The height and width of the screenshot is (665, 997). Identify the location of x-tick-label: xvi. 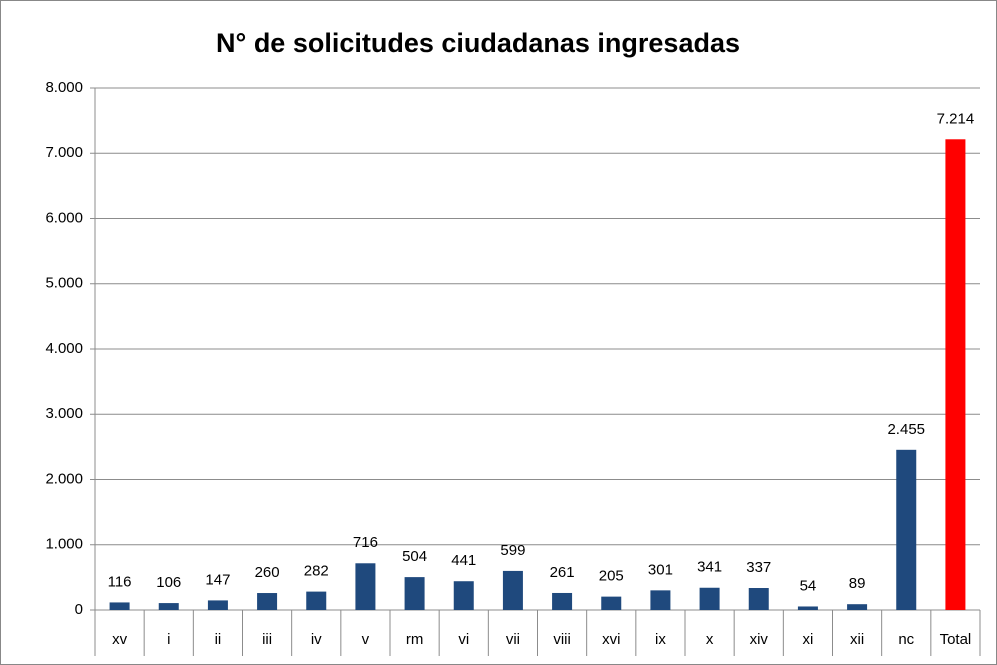
(611, 639).